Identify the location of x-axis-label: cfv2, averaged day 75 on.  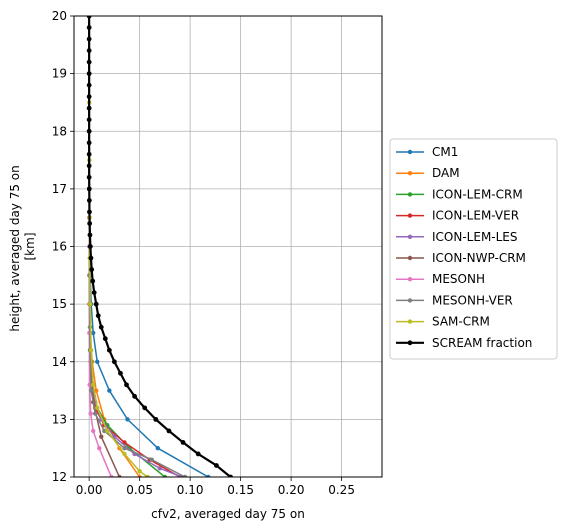
(228, 514).